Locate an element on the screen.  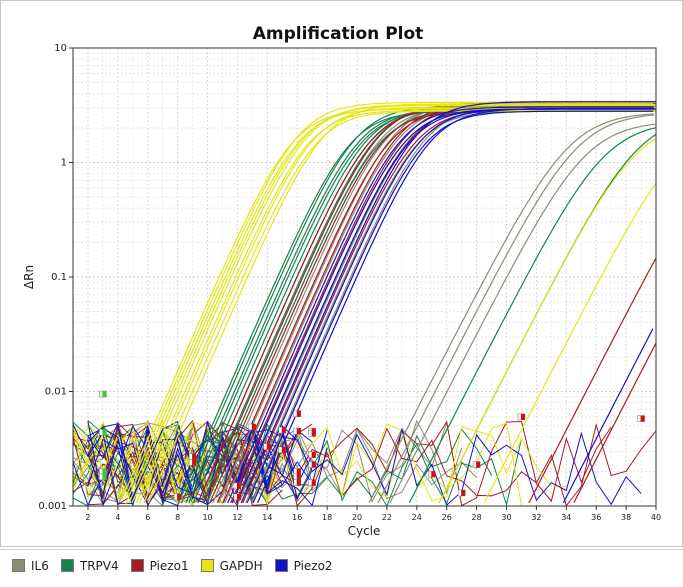
x-tick-label: 30 is located at coordinates (506, 517).